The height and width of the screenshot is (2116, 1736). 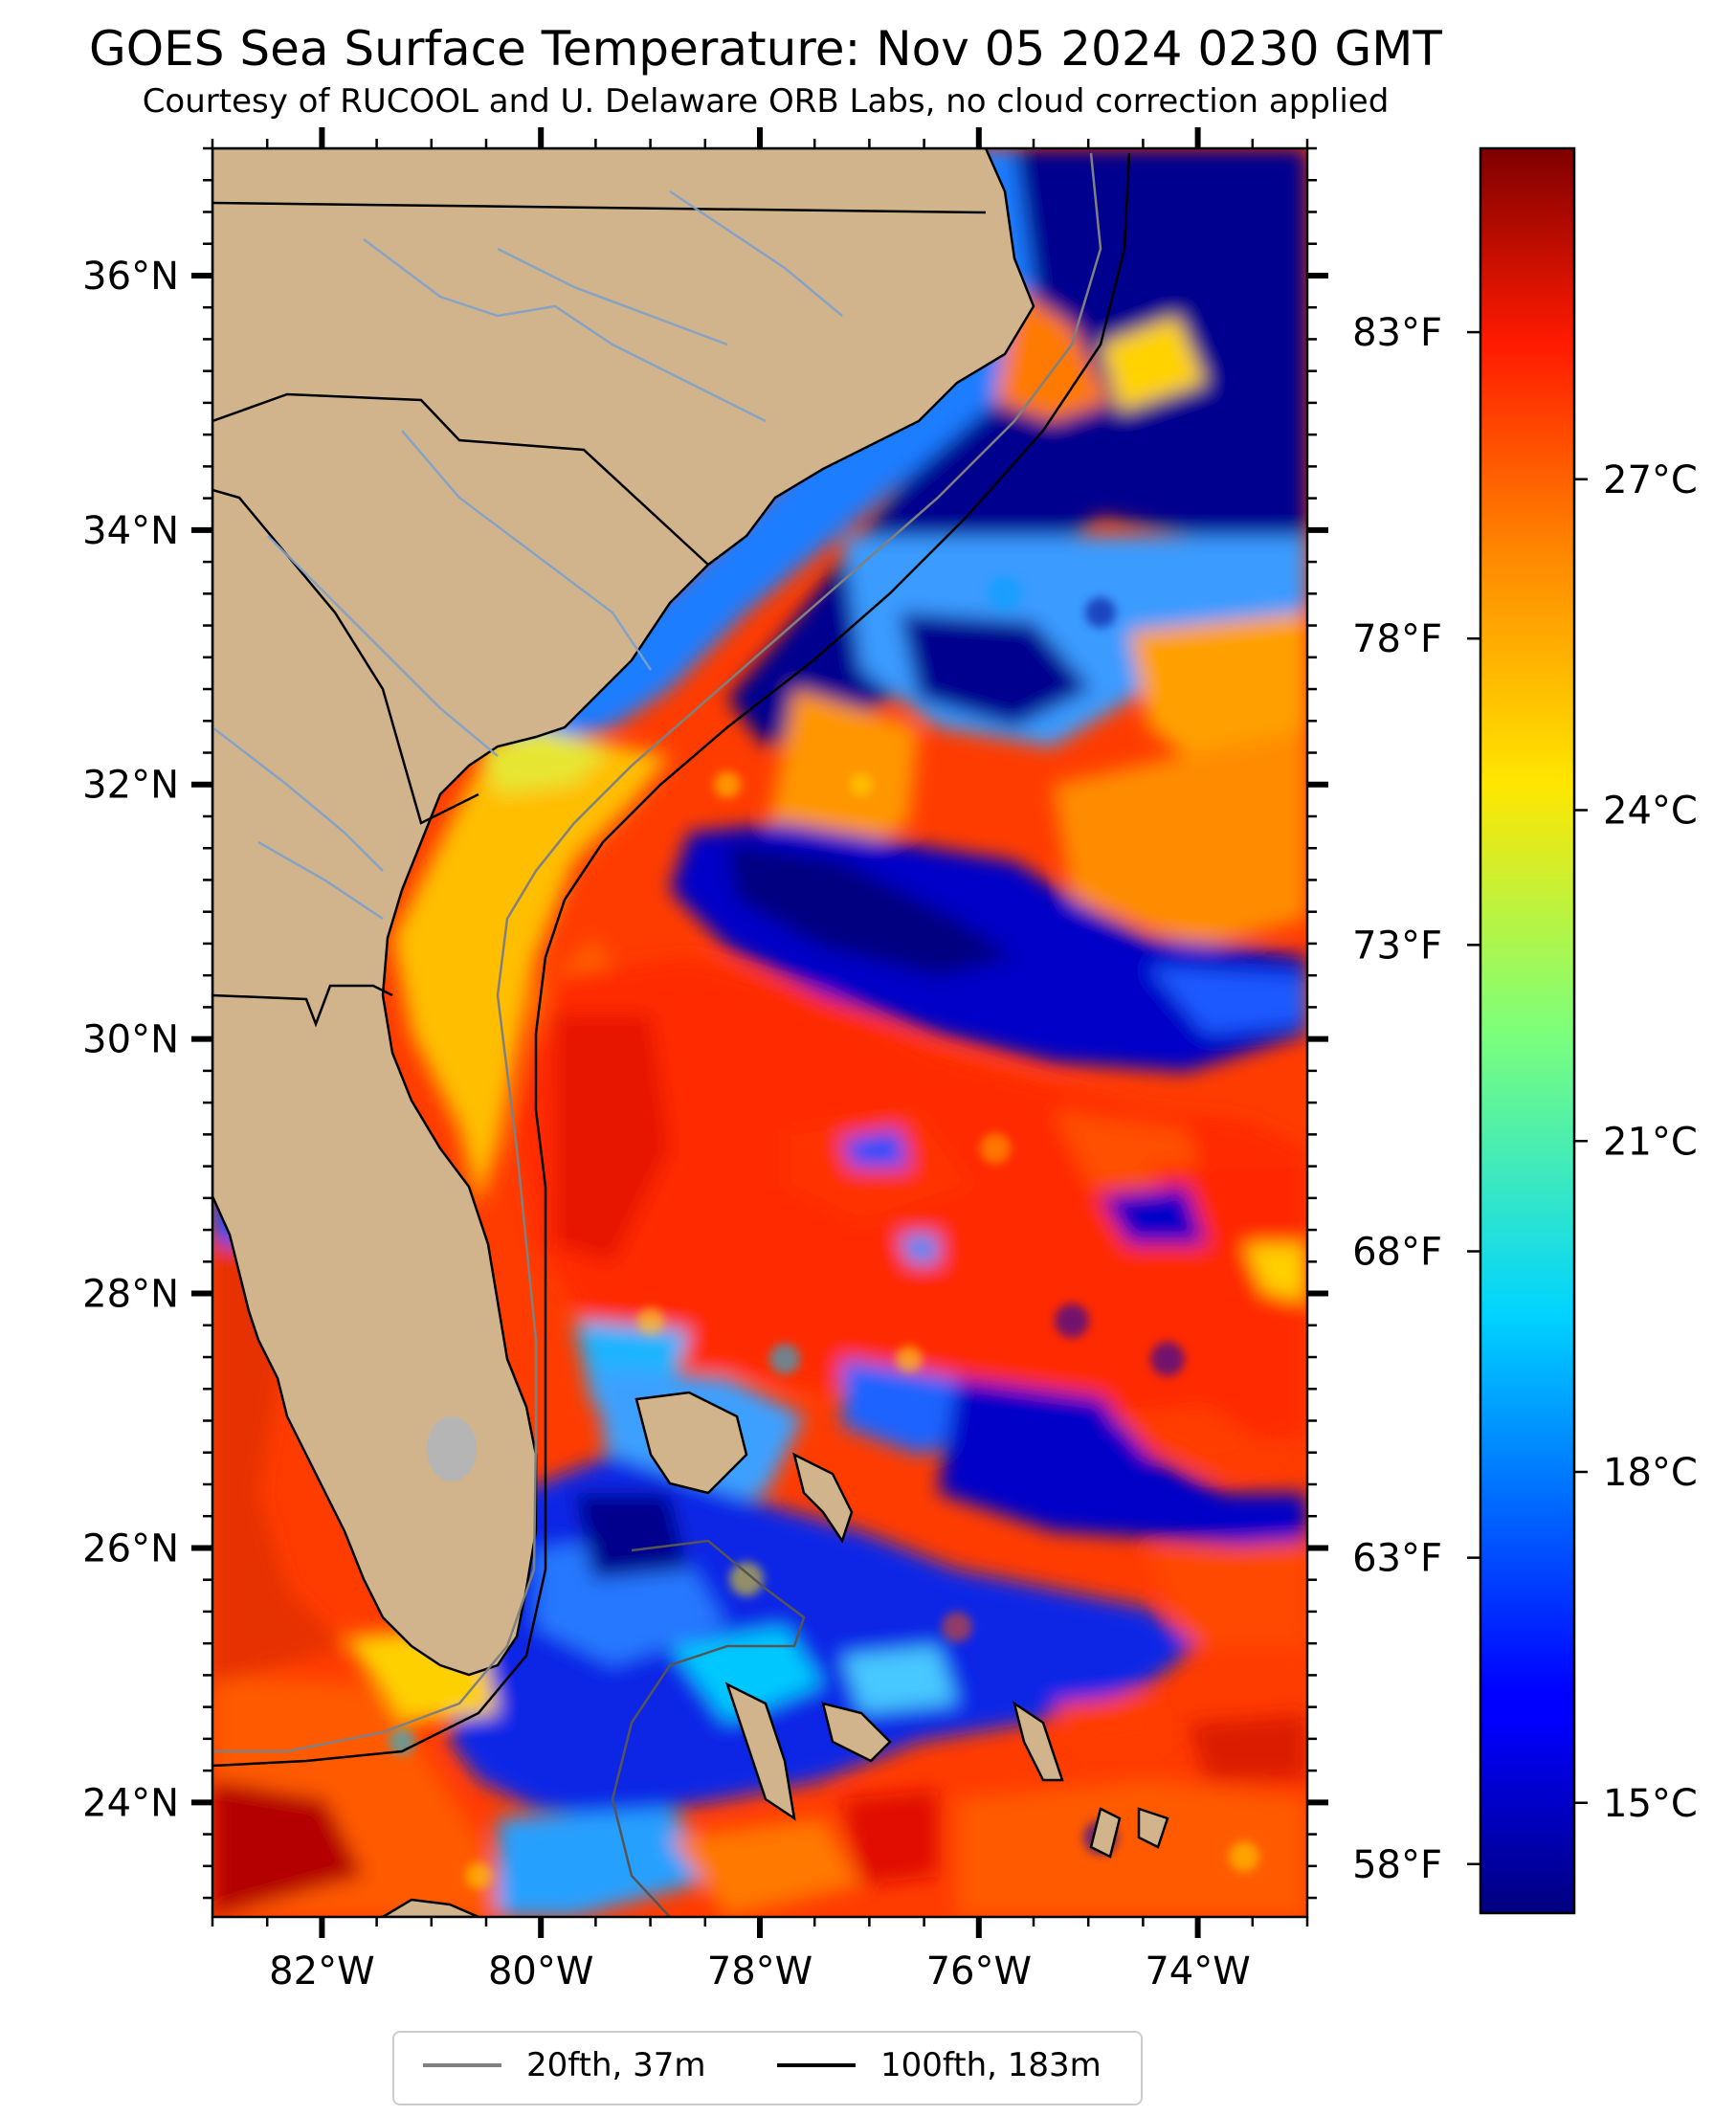 What do you see at coordinates (130, 531) in the screenshot?
I see `lat-tick-label: 34°N` at bounding box center [130, 531].